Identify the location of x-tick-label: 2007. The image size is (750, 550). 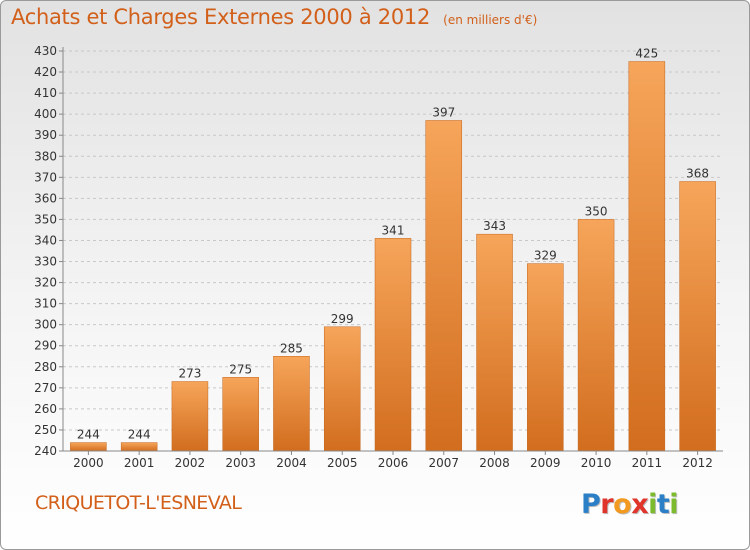
(443, 463).